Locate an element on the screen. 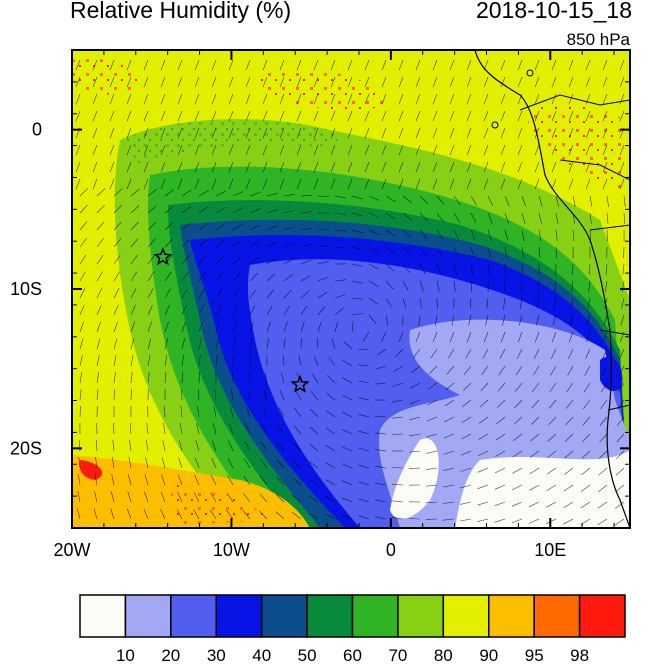  star-marker is located at coordinates (163, 256).